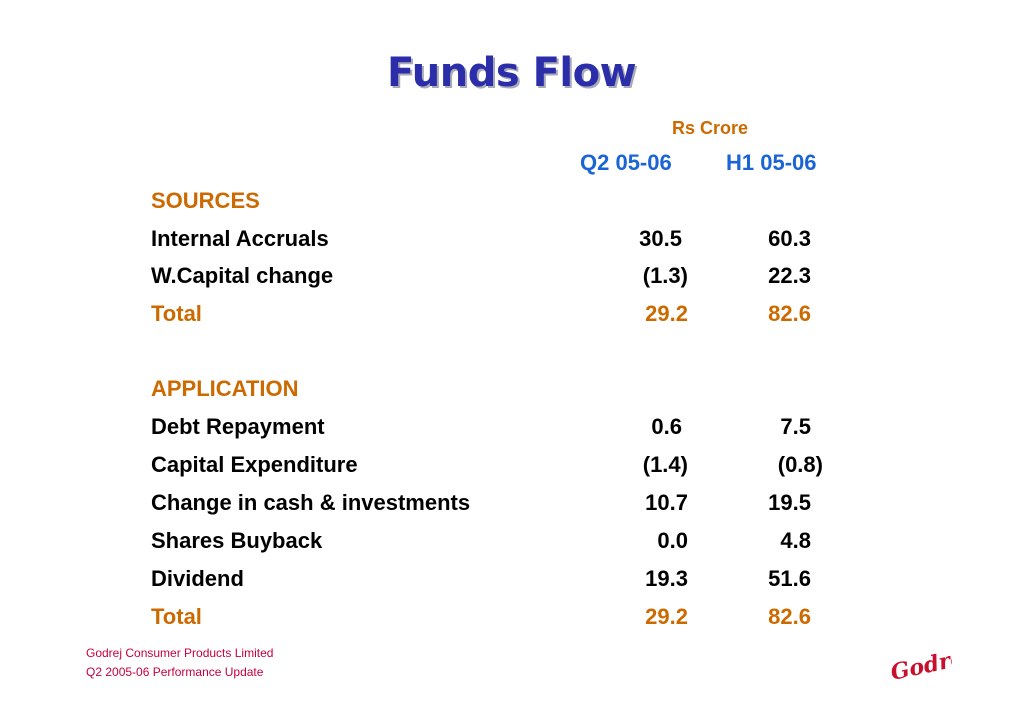 Image resolution: width=1023 pixels, height=708 pixels. I want to click on row-value-h1: 19.5, so click(789, 502).